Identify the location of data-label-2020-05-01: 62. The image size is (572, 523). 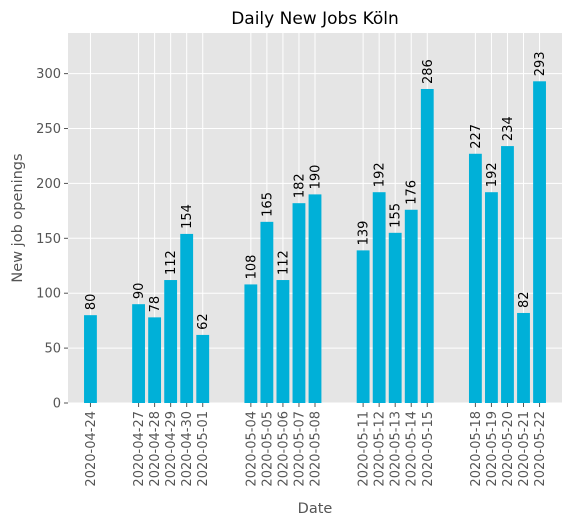
(203, 321).